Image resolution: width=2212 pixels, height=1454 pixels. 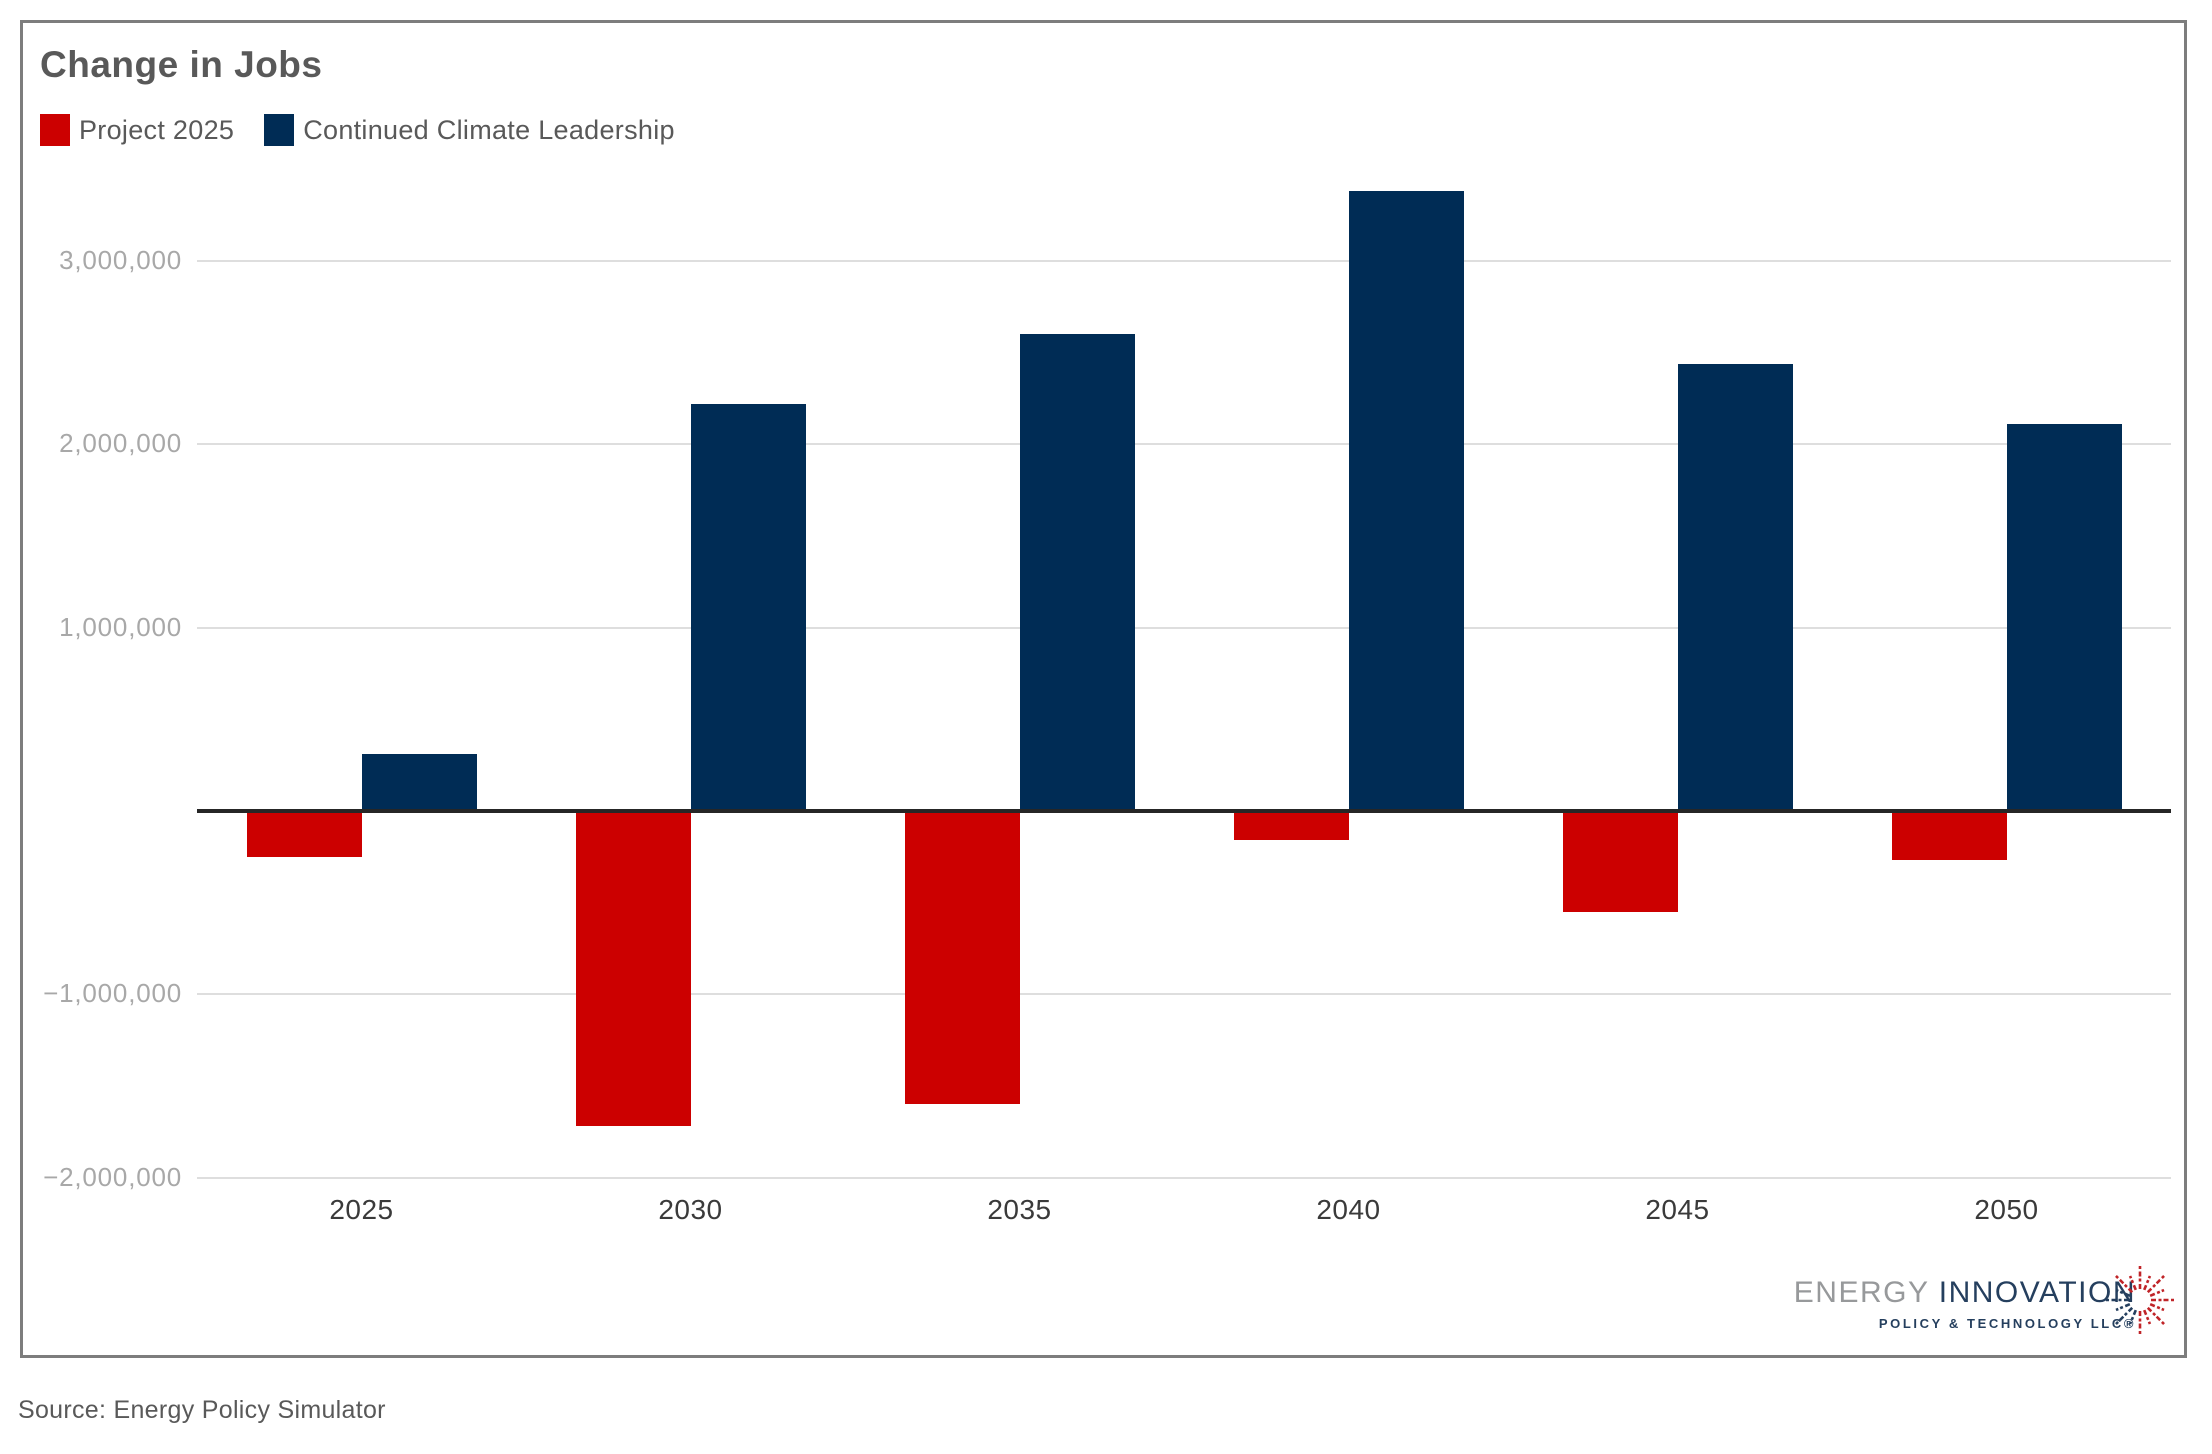 What do you see at coordinates (120, 260) in the screenshot?
I see `y-axis-tick-label: 3,000,000` at bounding box center [120, 260].